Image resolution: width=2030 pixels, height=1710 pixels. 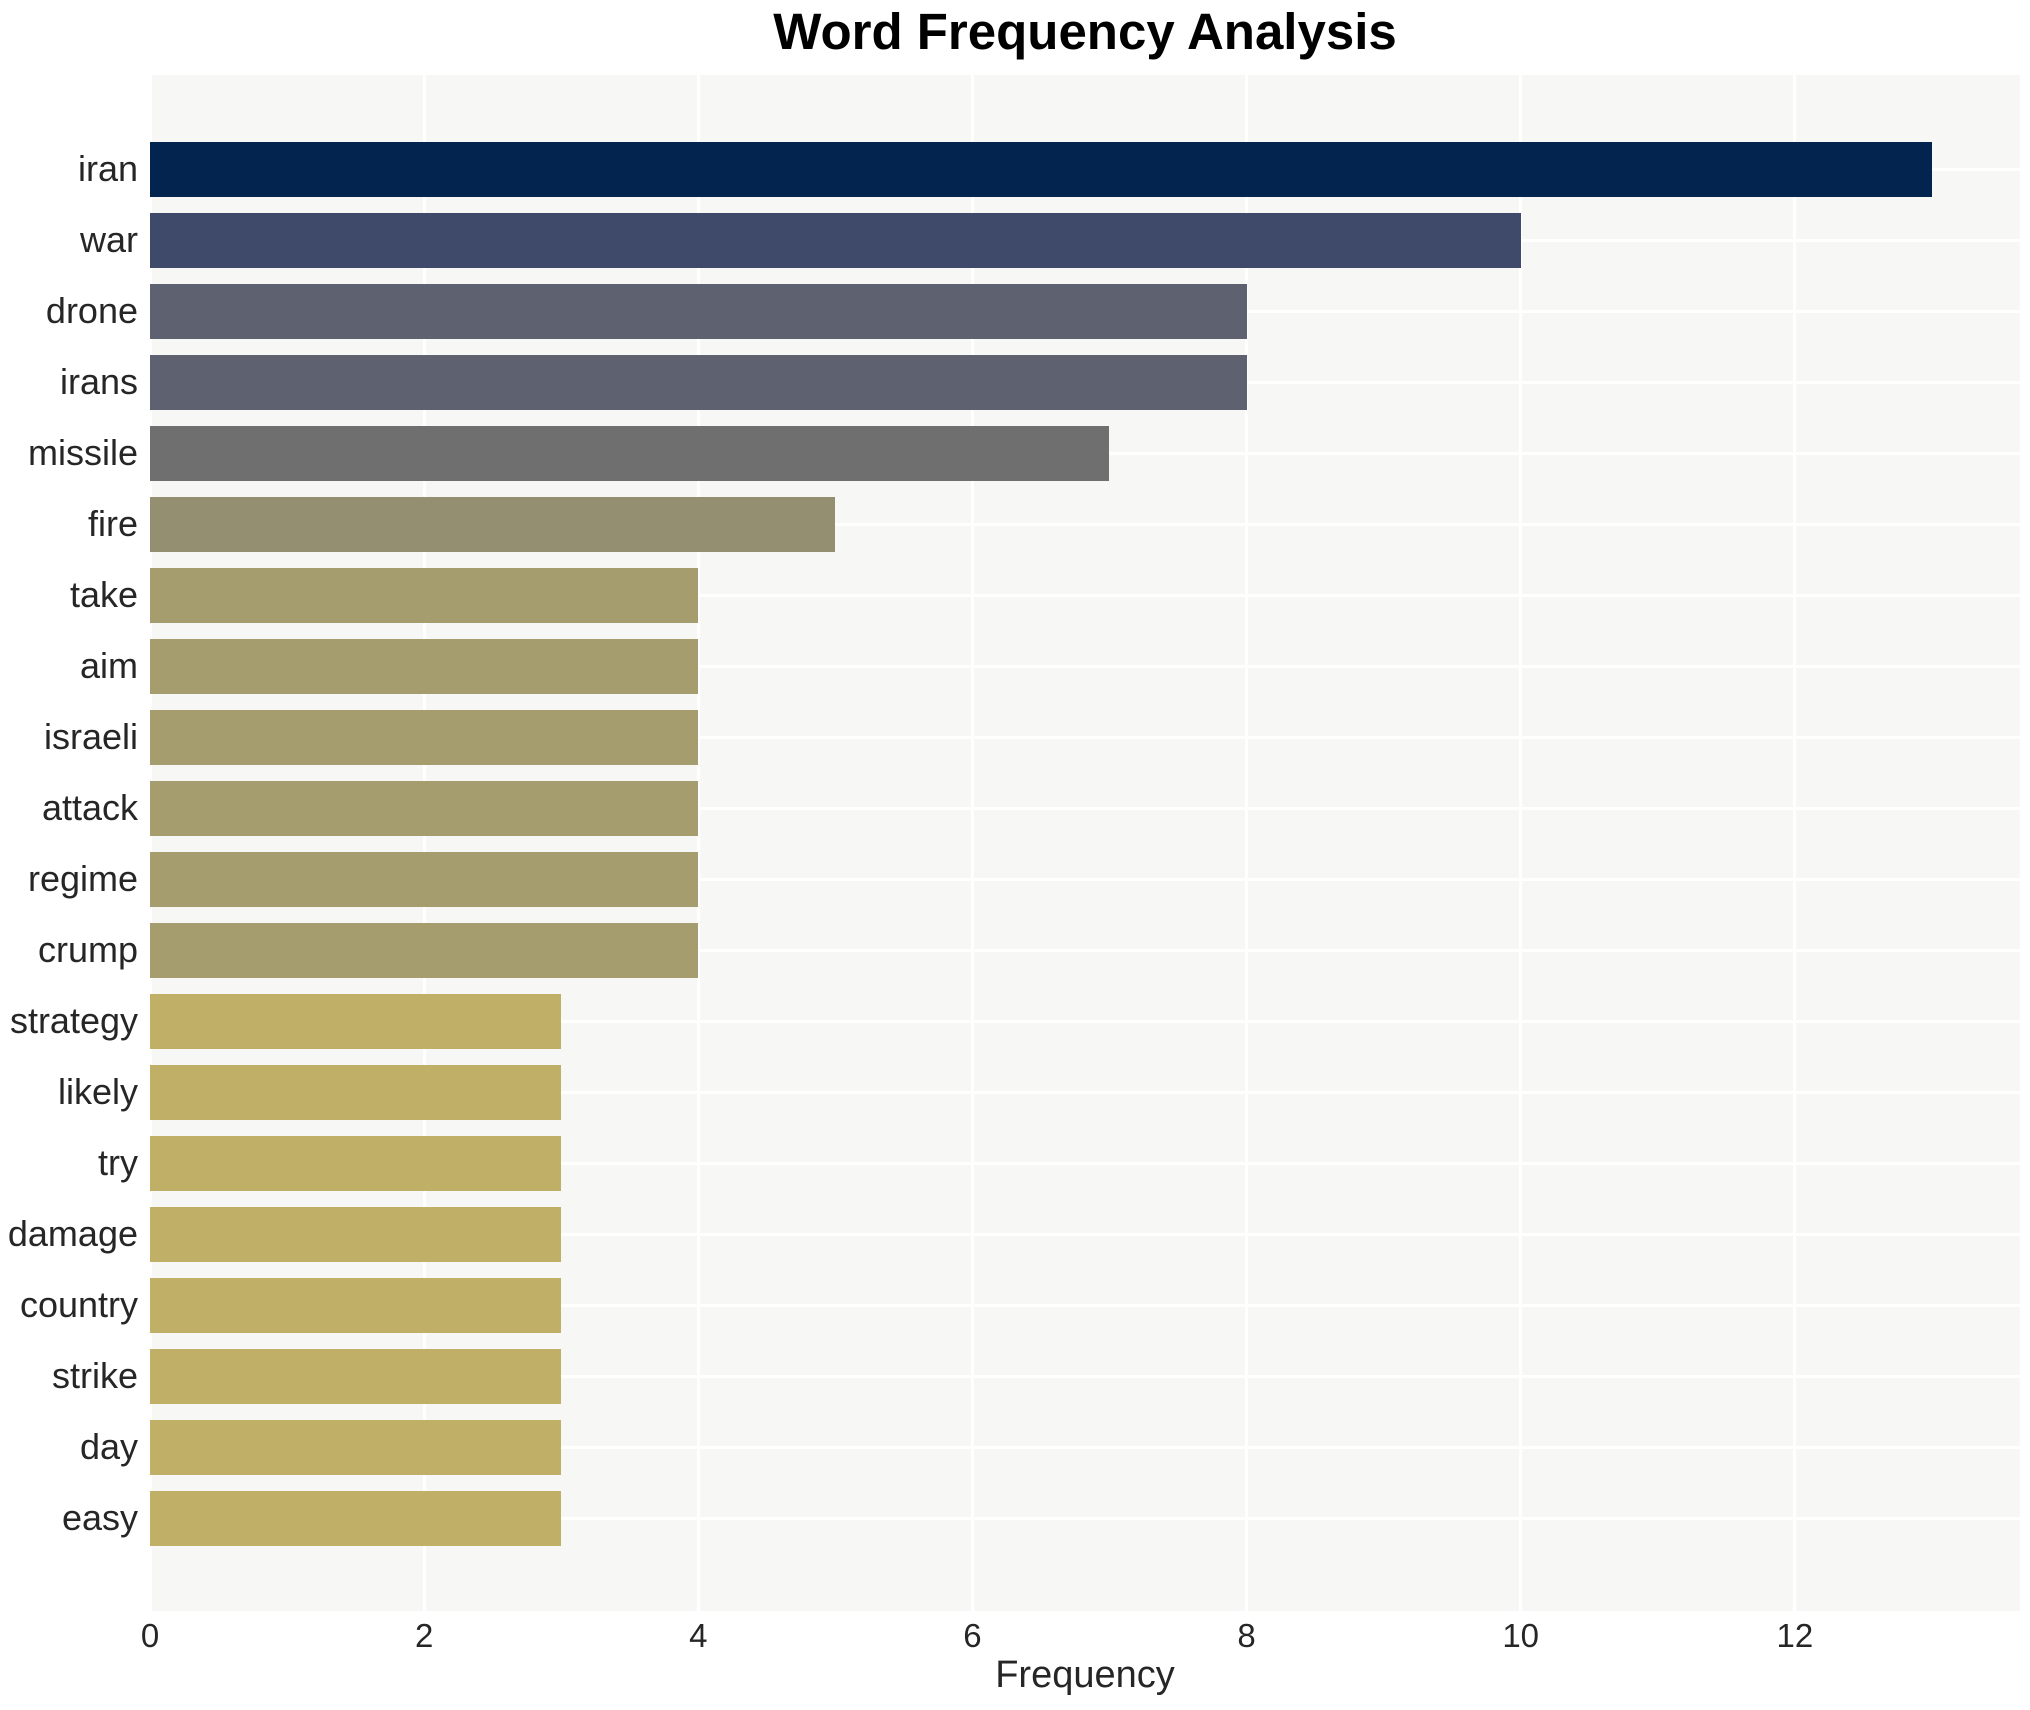 I want to click on y-tick-label-irans: irans, so click(x=98, y=381).